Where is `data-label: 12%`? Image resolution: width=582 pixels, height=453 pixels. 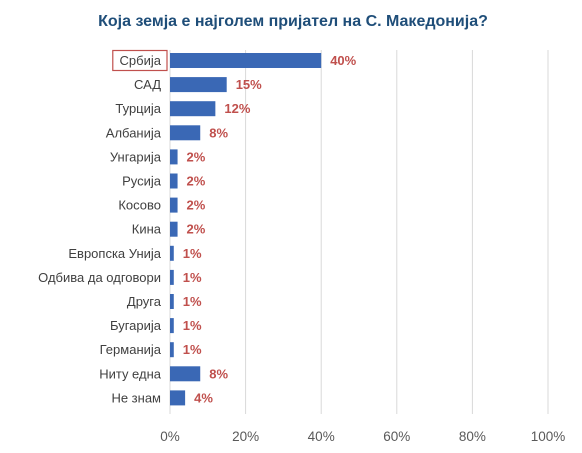
data-label: 12% is located at coordinates (237, 108).